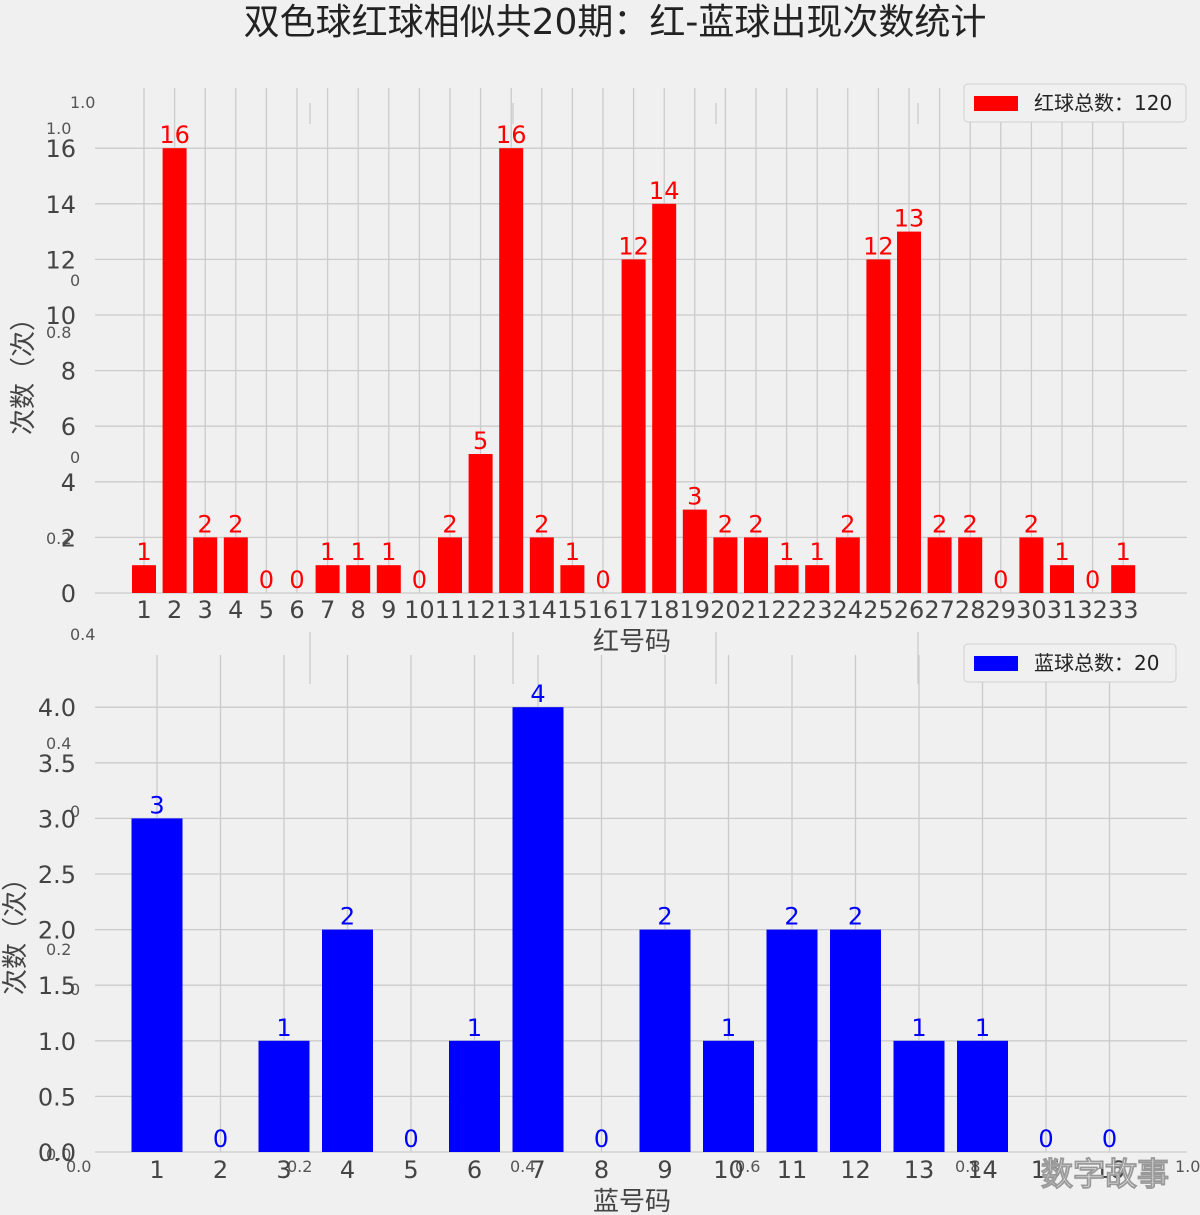  What do you see at coordinates (632, 1201) in the screenshot?
I see `x-axis-label: 蓝号码` at bounding box center [632, 1201].